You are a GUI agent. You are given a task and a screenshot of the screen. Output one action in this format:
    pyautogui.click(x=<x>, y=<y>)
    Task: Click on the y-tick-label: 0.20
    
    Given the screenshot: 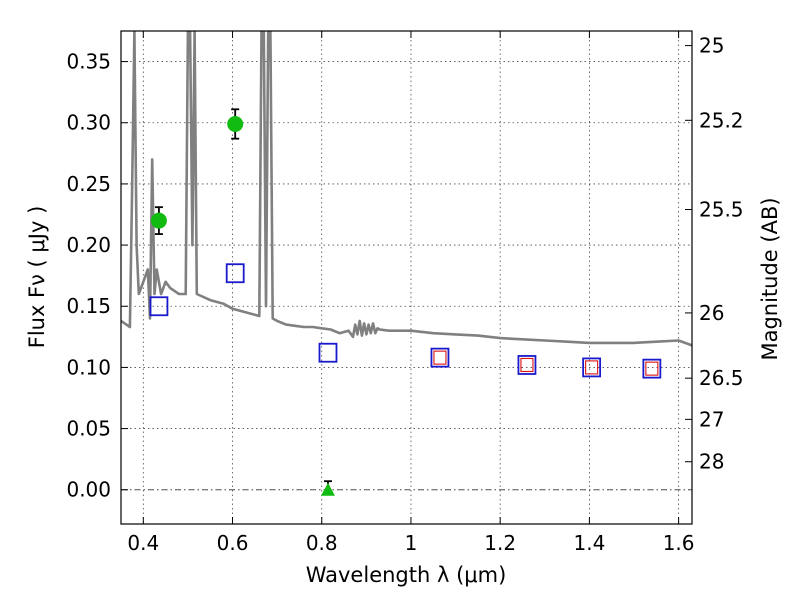 What is the action you would take?
    pyautogui.click(x=88, y=245)
    